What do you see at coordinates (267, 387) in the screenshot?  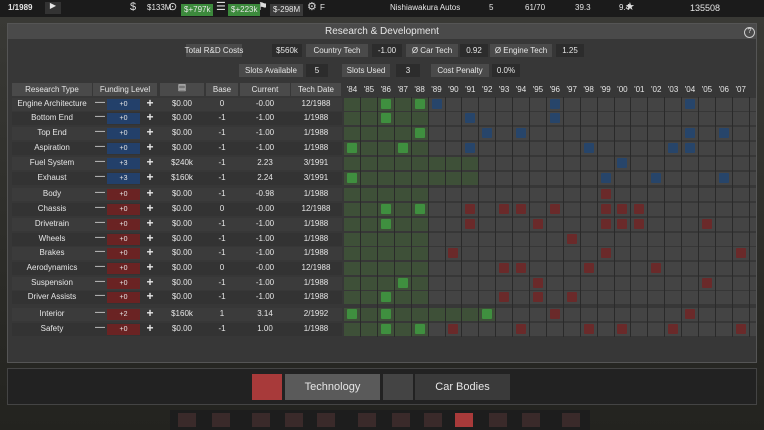 I see `tech-icon-button` at bounding box center [267, 387].